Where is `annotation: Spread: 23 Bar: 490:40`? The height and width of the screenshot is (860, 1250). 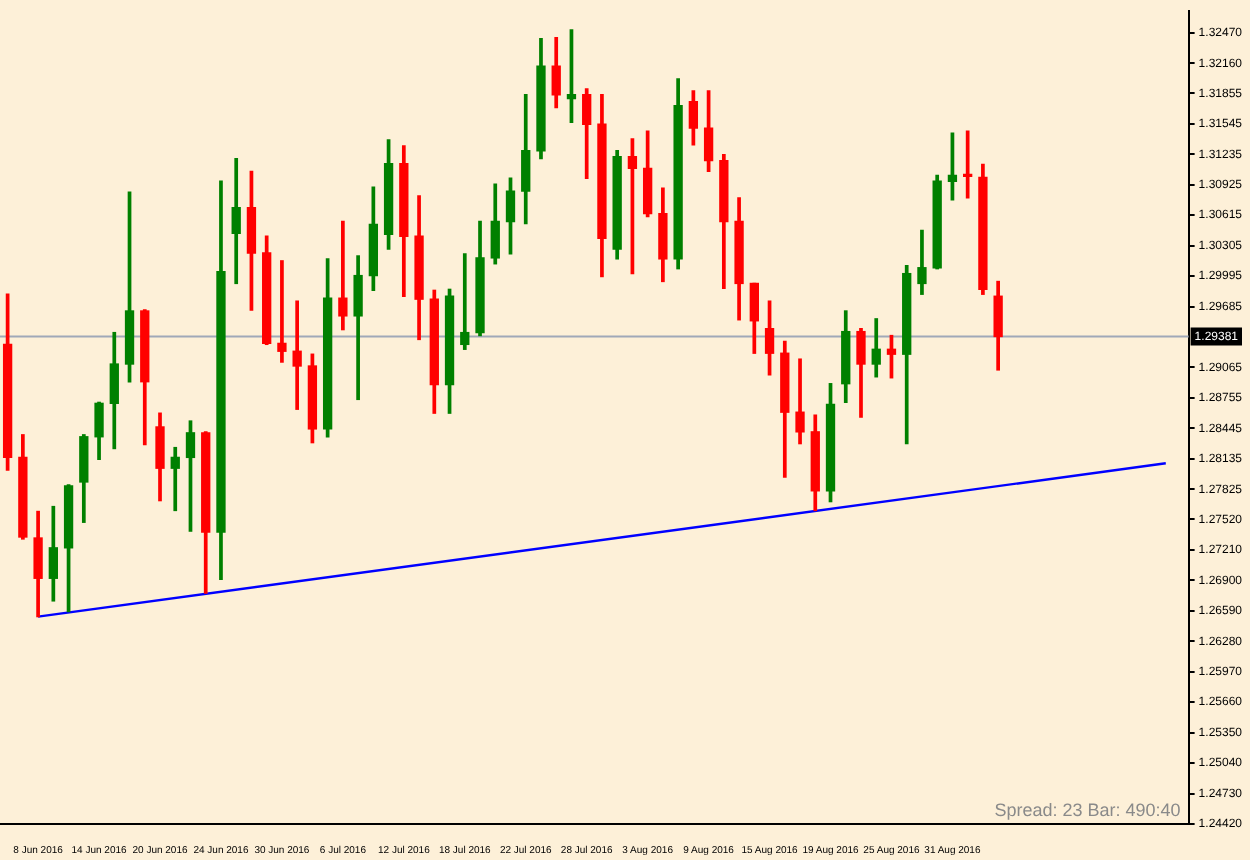 annotation: Spread: 23 Bar: 490:40 is located at coordinates (1087, 809).